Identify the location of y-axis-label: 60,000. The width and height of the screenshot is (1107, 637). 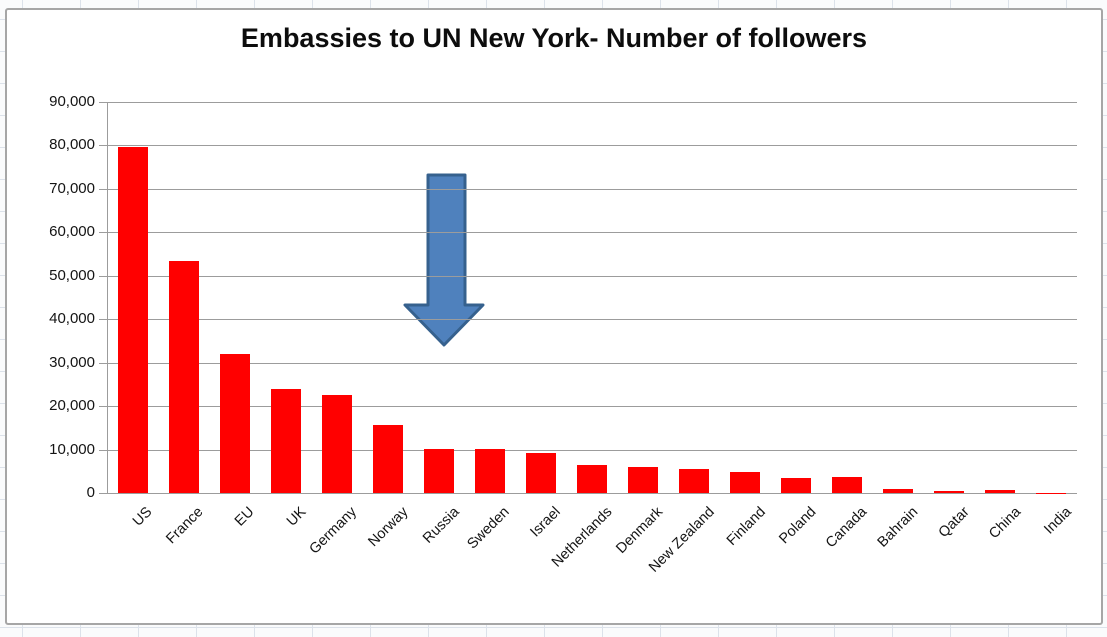
(72, 232).